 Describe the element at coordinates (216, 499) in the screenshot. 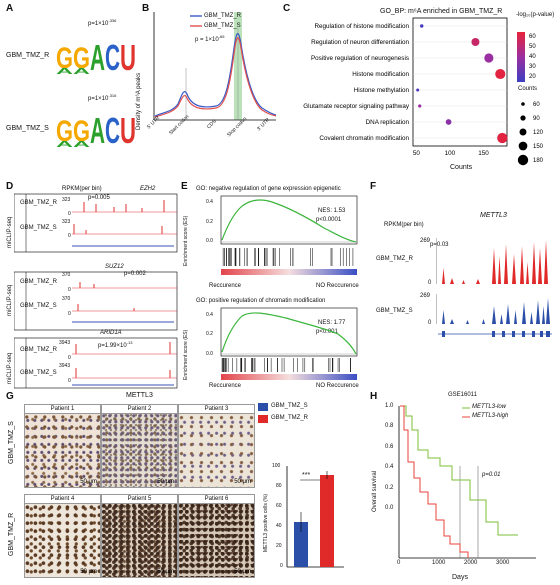

I see `ihc-tile-label: Patient 6` at that location.